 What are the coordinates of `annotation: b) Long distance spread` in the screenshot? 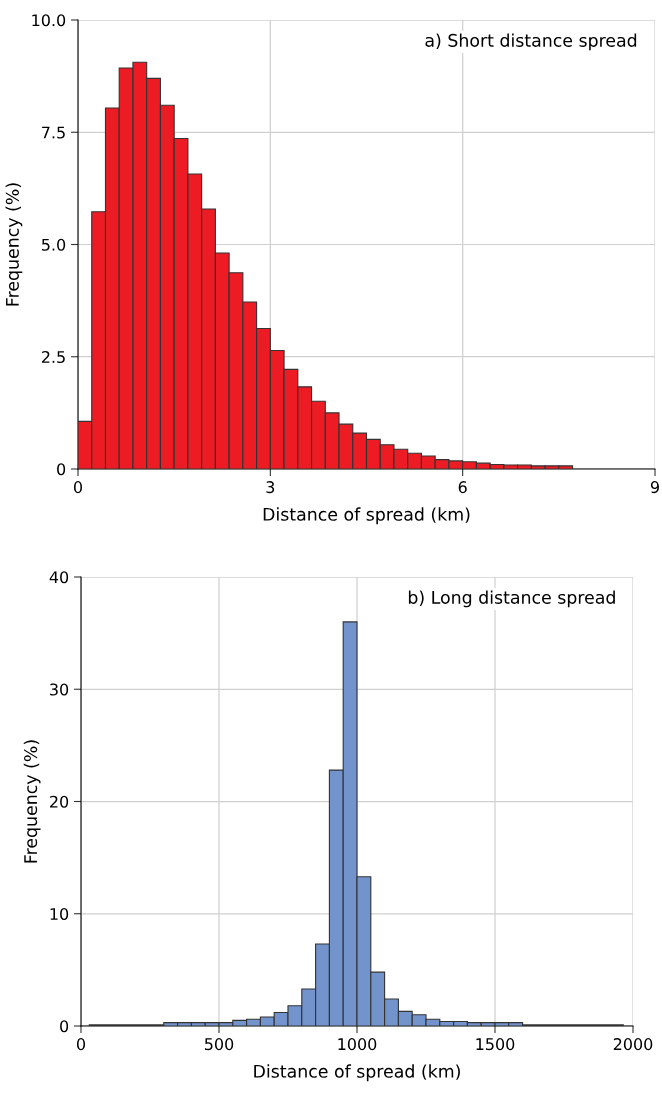 It's located at (511, 599).